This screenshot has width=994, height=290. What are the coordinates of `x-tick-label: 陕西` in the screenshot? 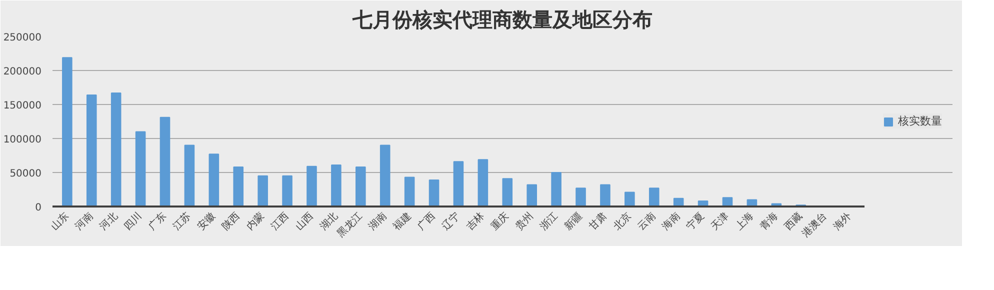 It's located at (231, 221).